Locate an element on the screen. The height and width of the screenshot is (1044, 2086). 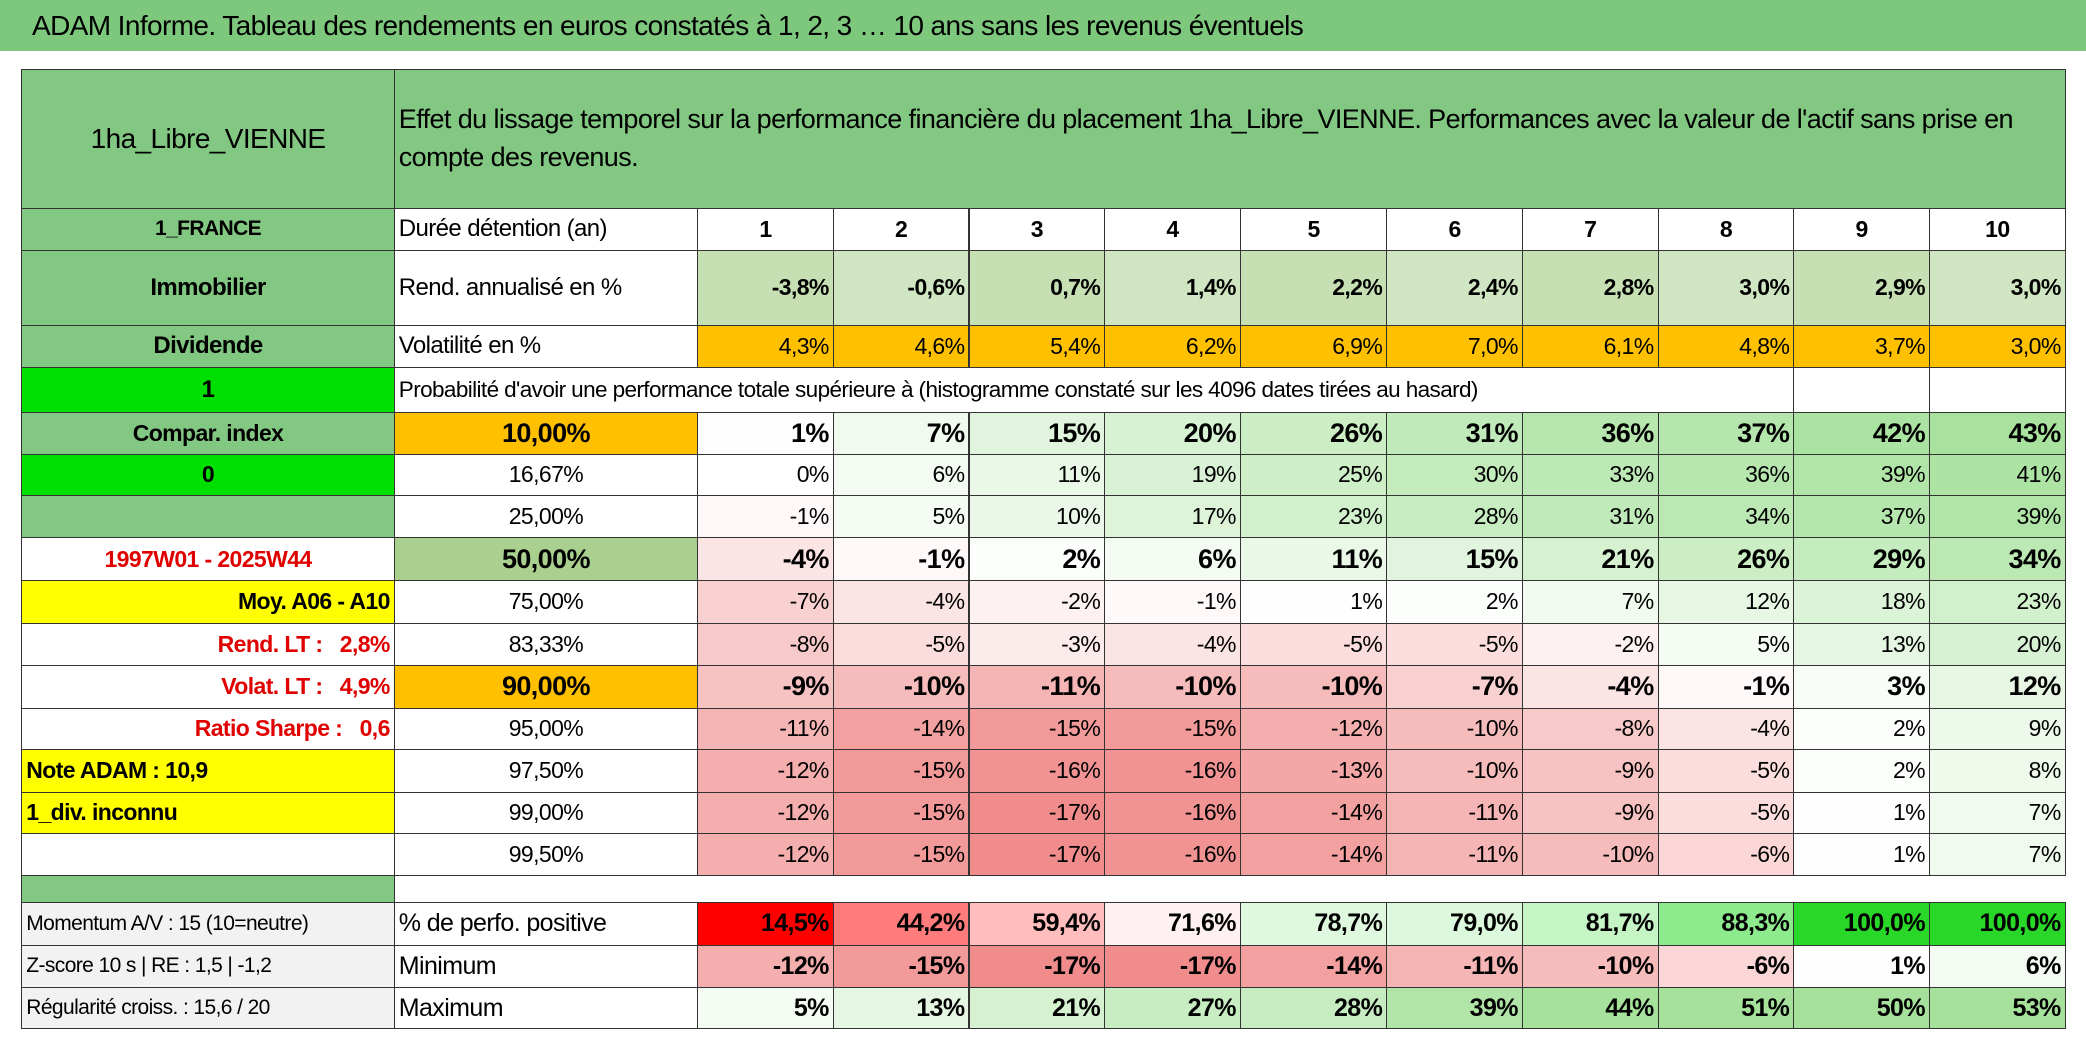
value-cell: 4,3% is located at coordinates (765, 346).